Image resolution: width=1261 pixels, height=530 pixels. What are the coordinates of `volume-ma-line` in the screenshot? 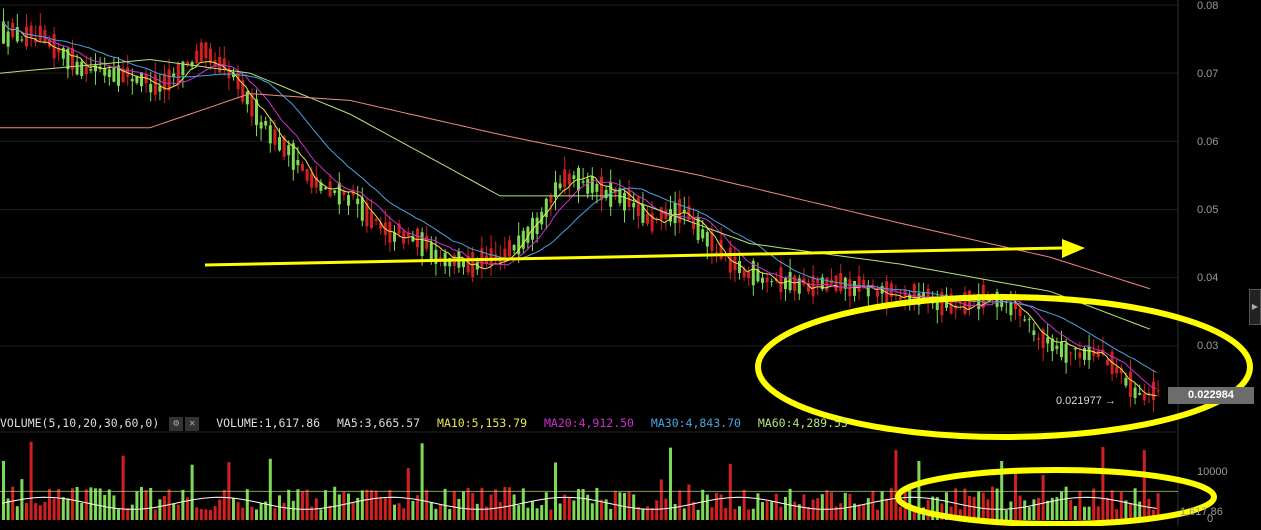 It's located at (579, 503).